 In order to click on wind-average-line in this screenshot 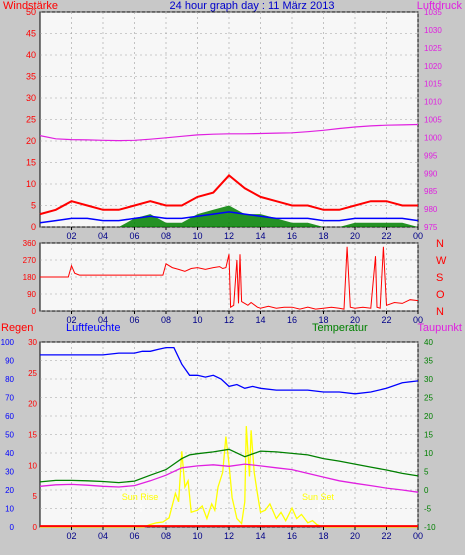, I will do `click(229, 217)`.